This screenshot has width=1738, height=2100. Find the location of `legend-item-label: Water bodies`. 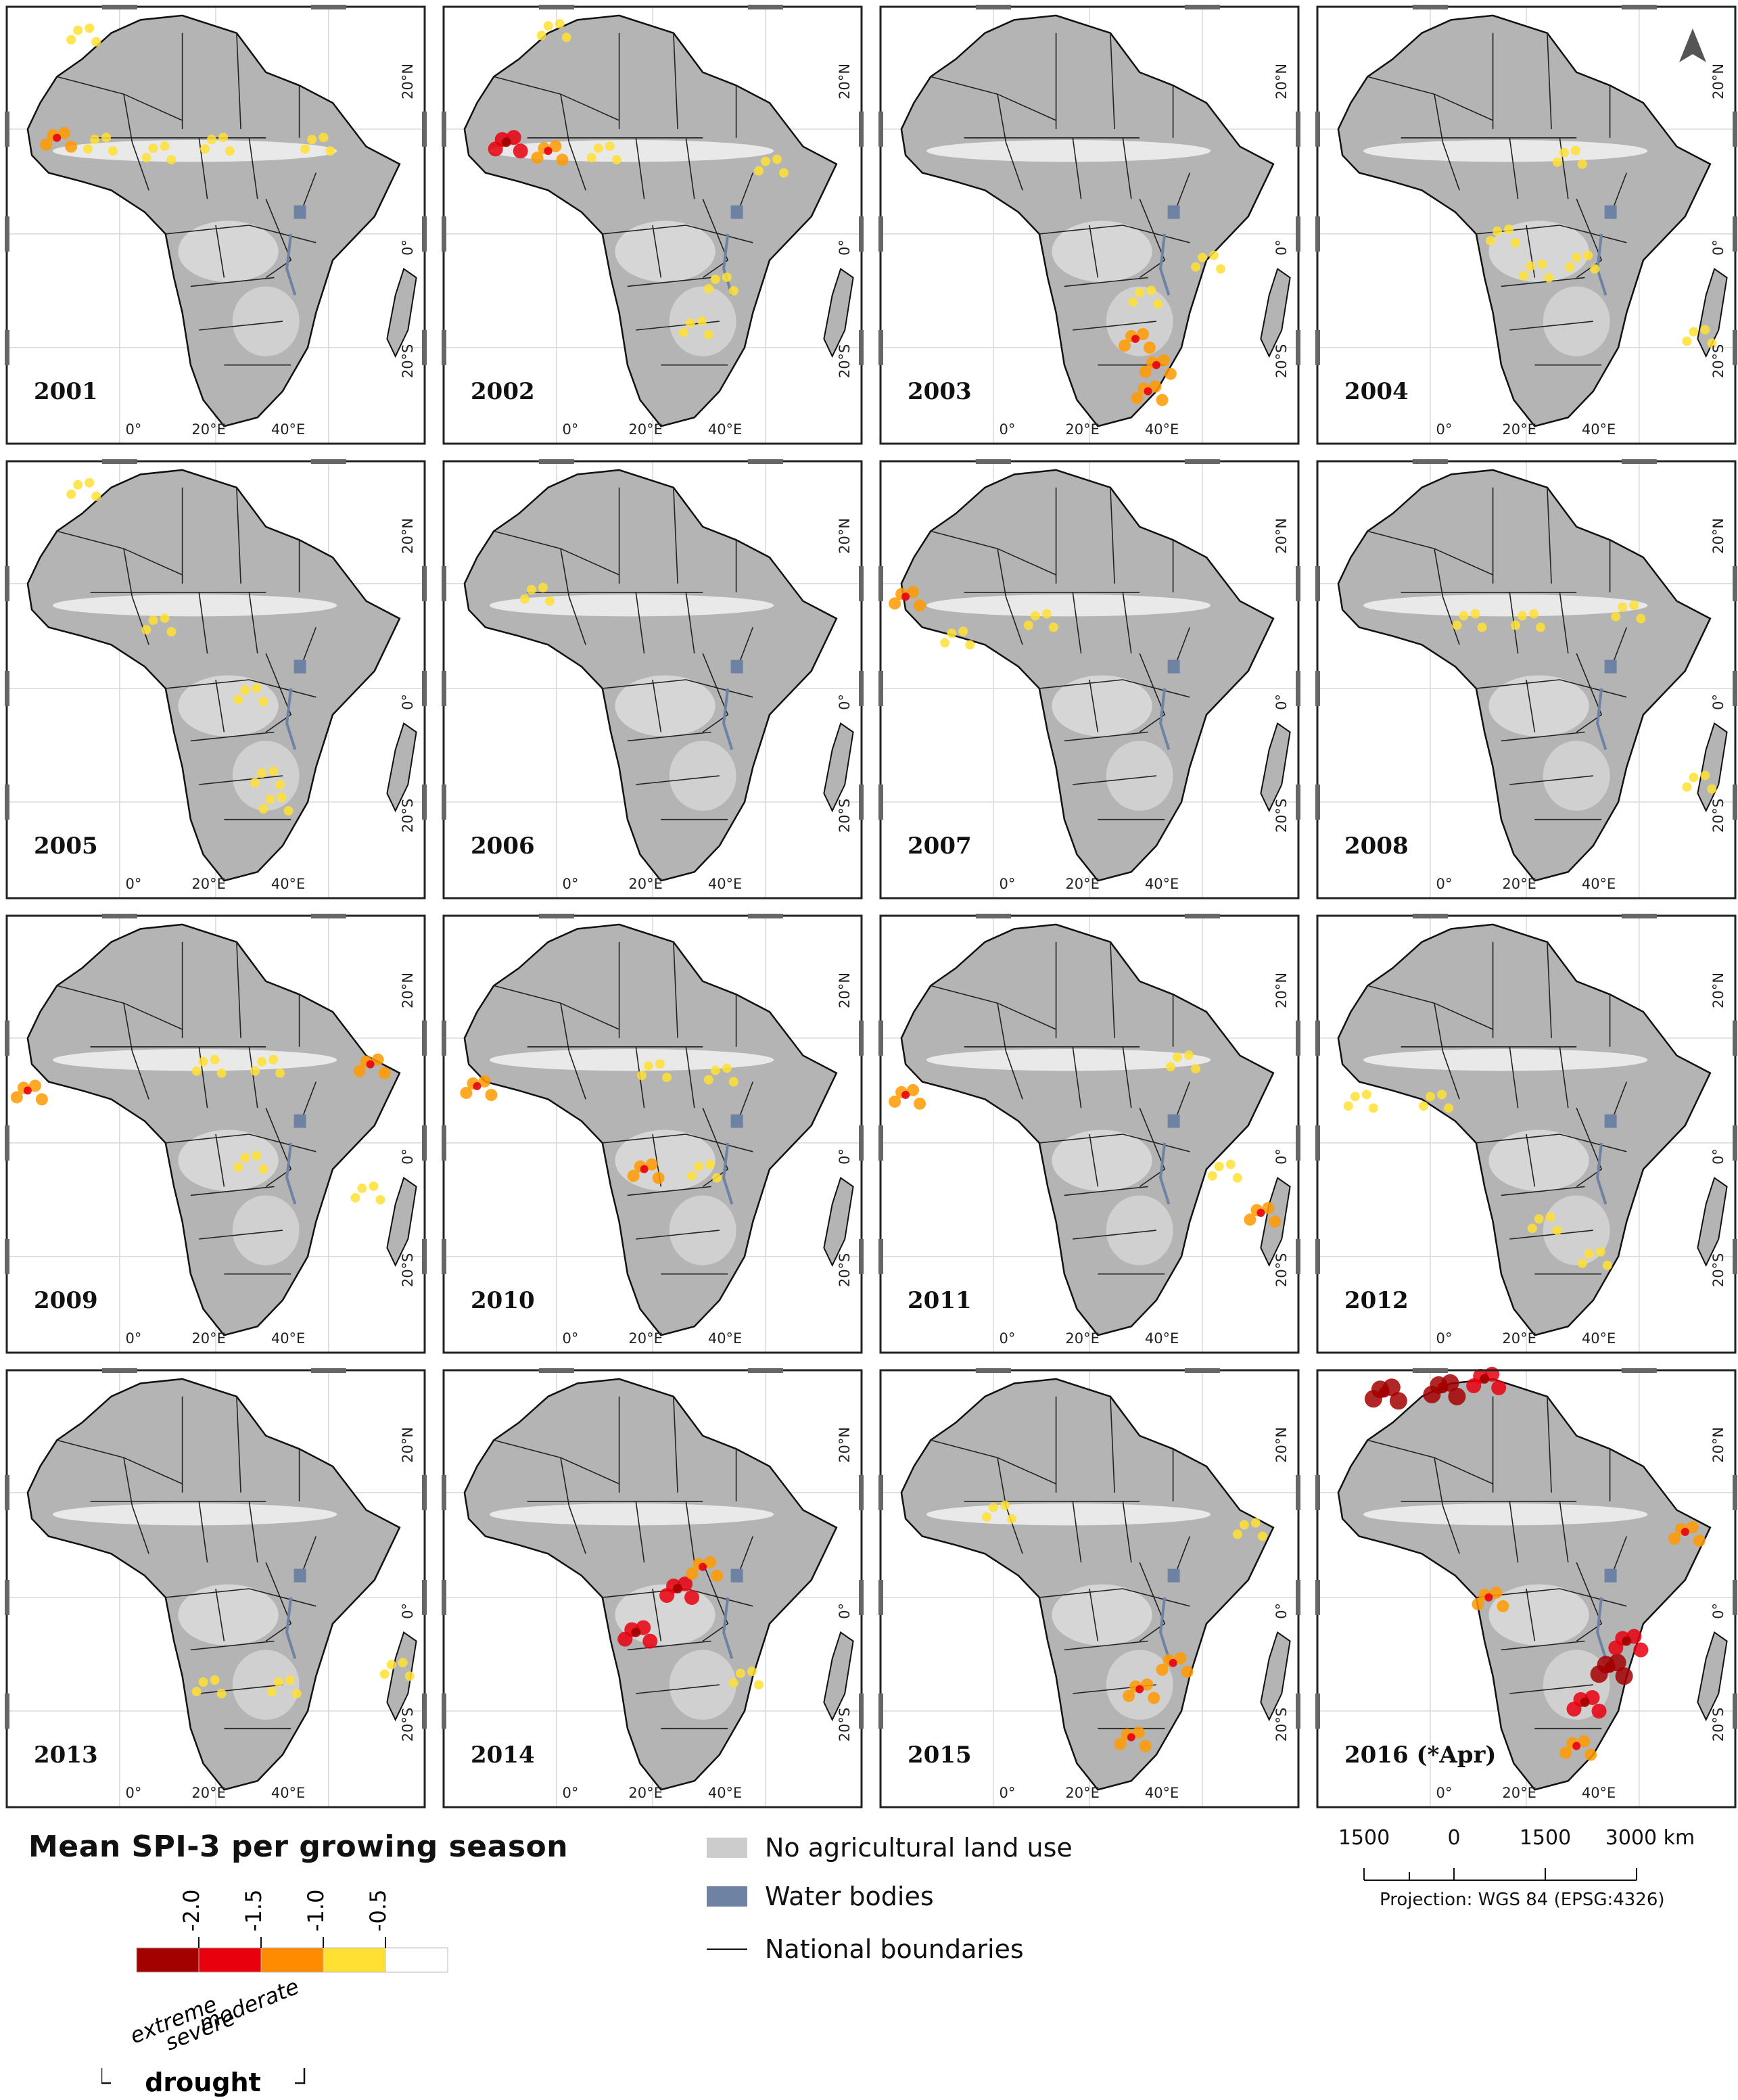

legend-item-label: Water bodies is located at coordinates (849, 1897).